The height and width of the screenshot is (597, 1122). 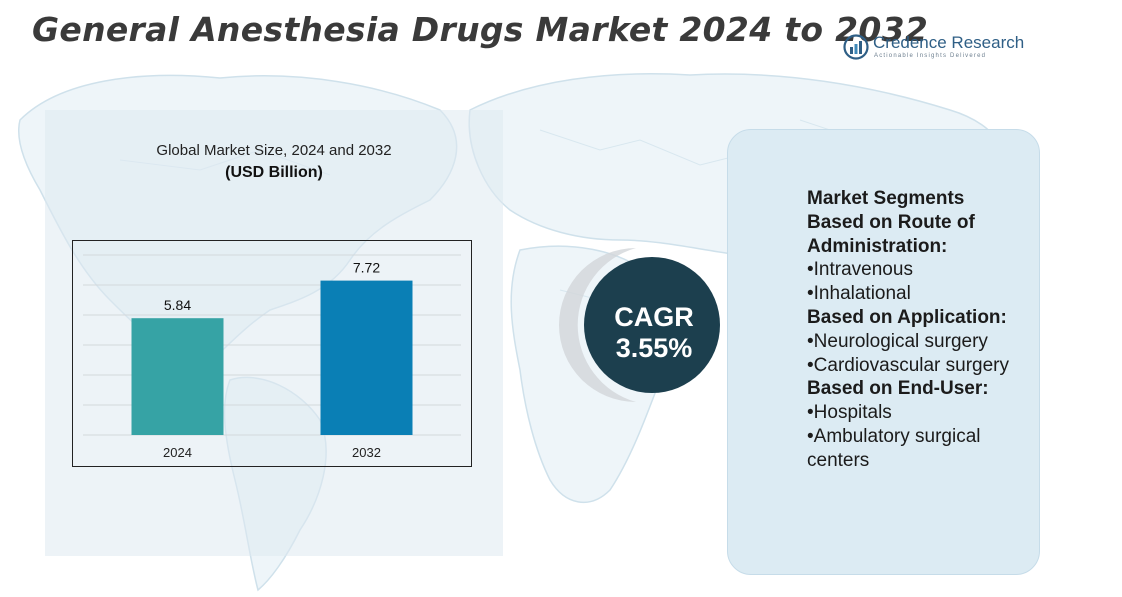 I want to click on application-item: •Cardiovascular surgery, so click(x=908, y=365).